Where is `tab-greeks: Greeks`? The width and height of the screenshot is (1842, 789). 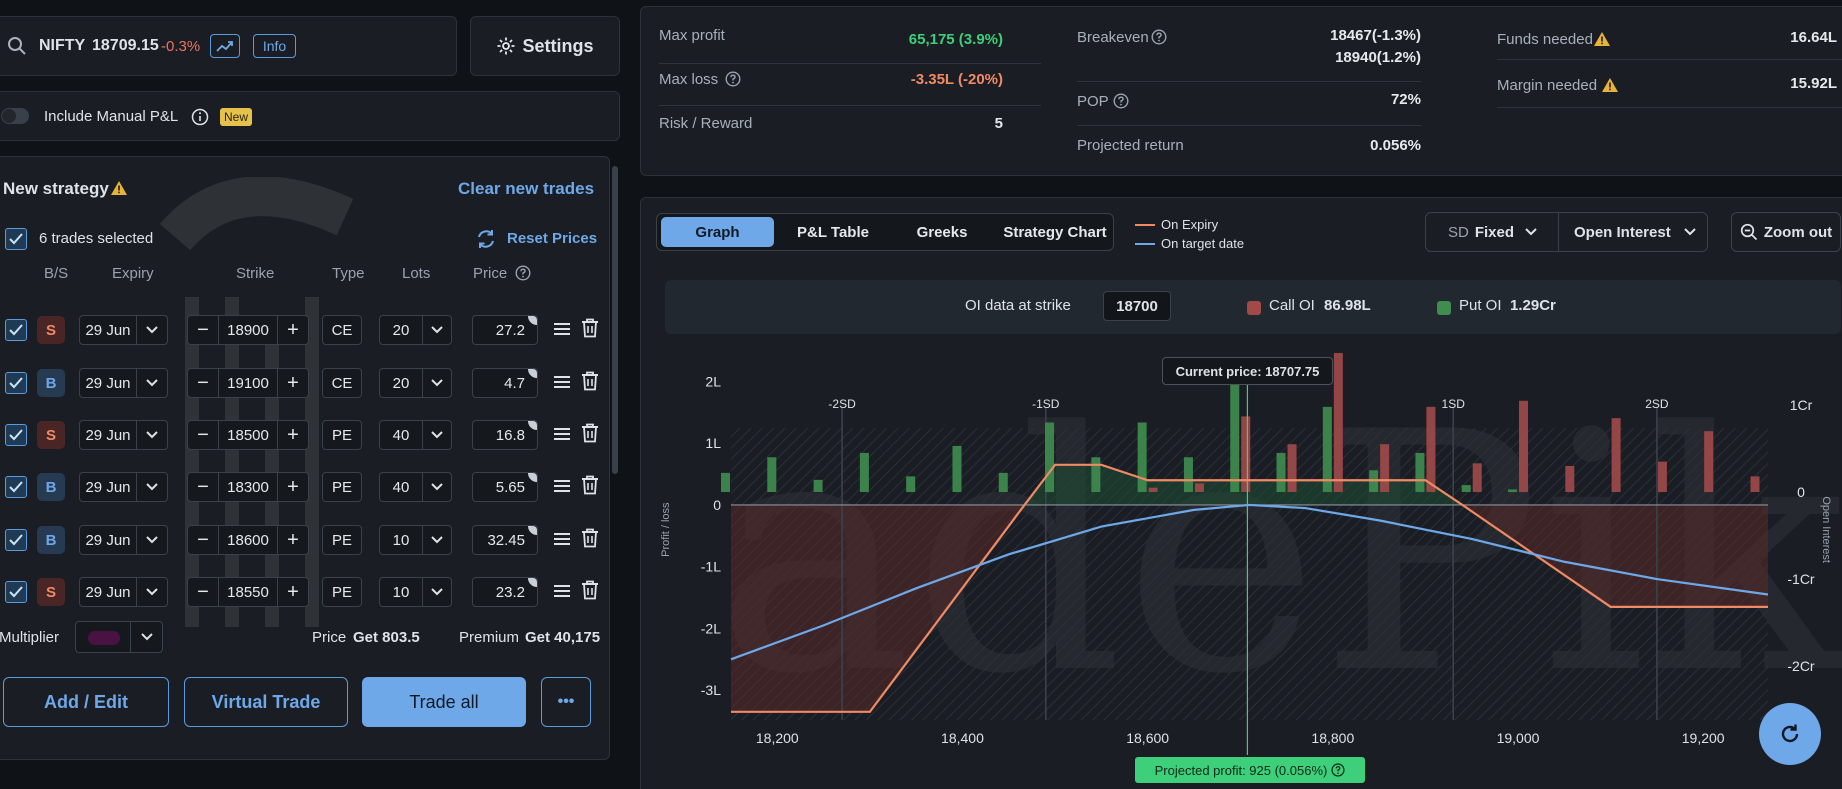
tab-greeks: Greeks is located at coordinates (942, 232).